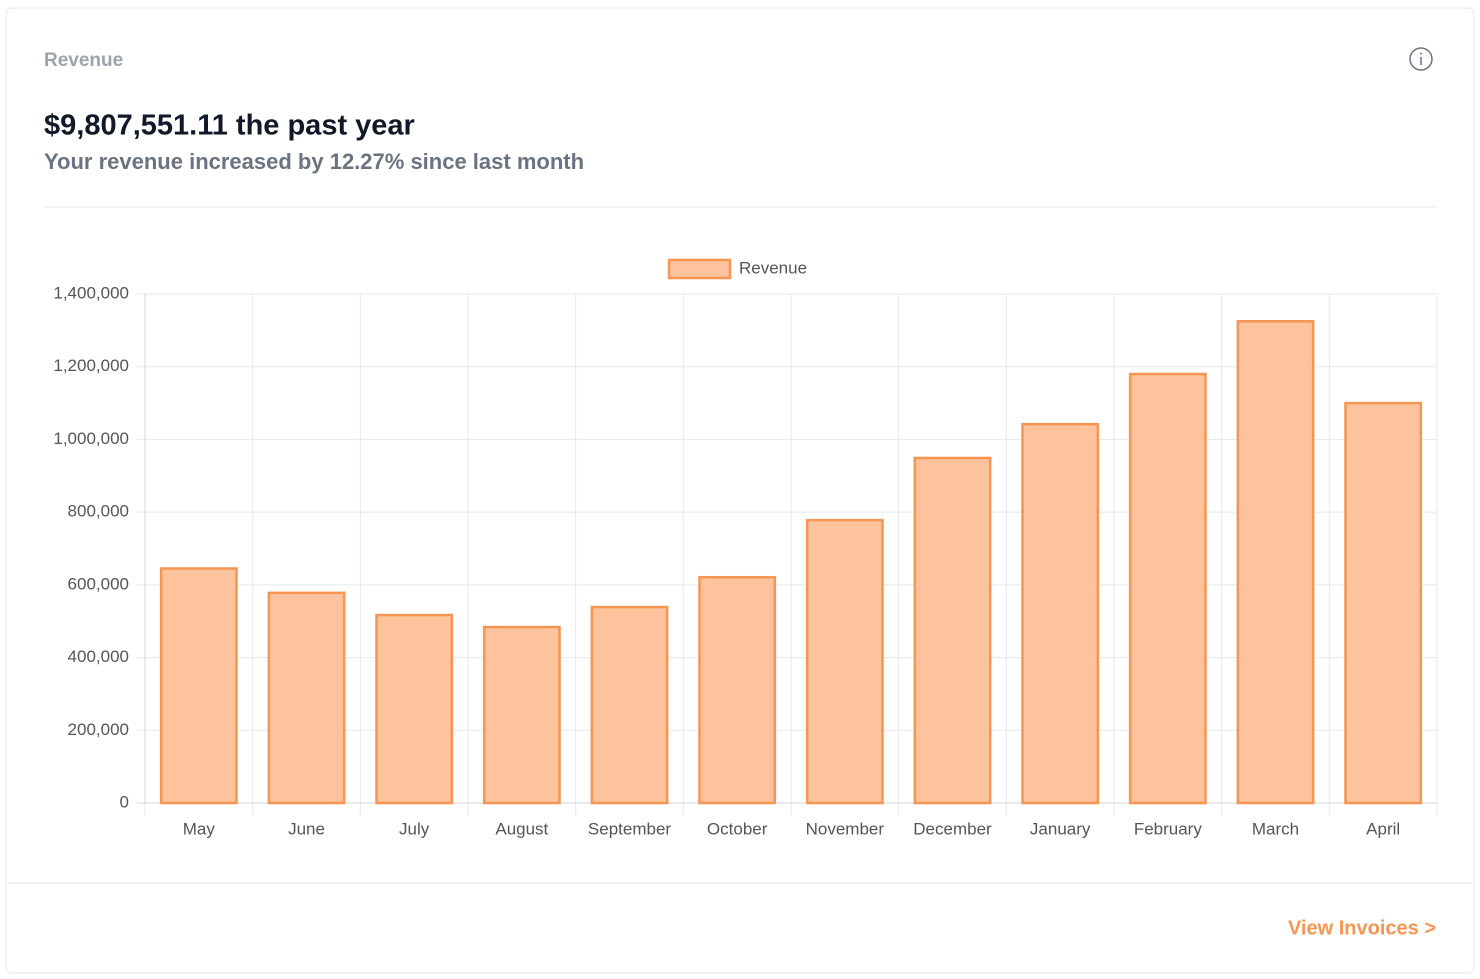  I want to click on card-title: $9,807,551.11 the past year, so click(229, 126).